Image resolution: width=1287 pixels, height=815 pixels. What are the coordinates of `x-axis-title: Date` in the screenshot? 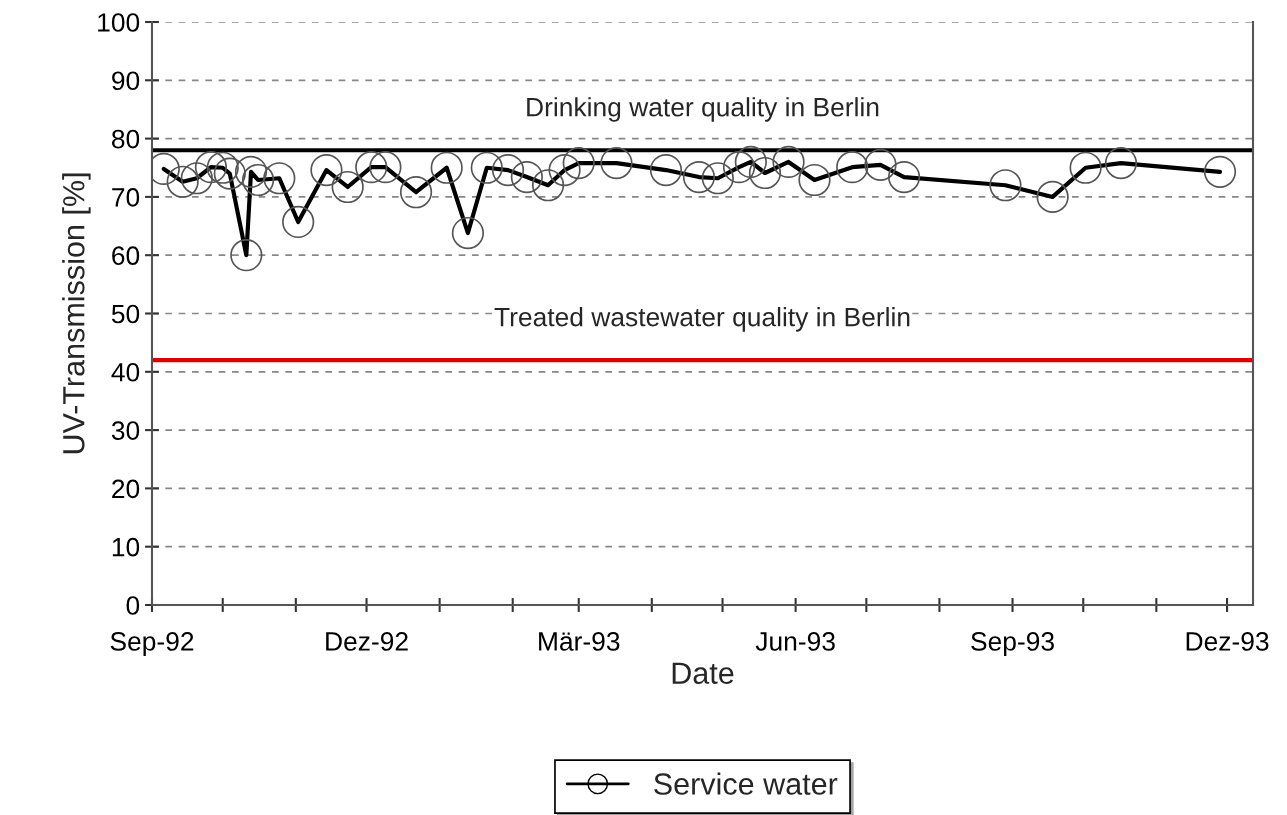 It's located at (703, 673).